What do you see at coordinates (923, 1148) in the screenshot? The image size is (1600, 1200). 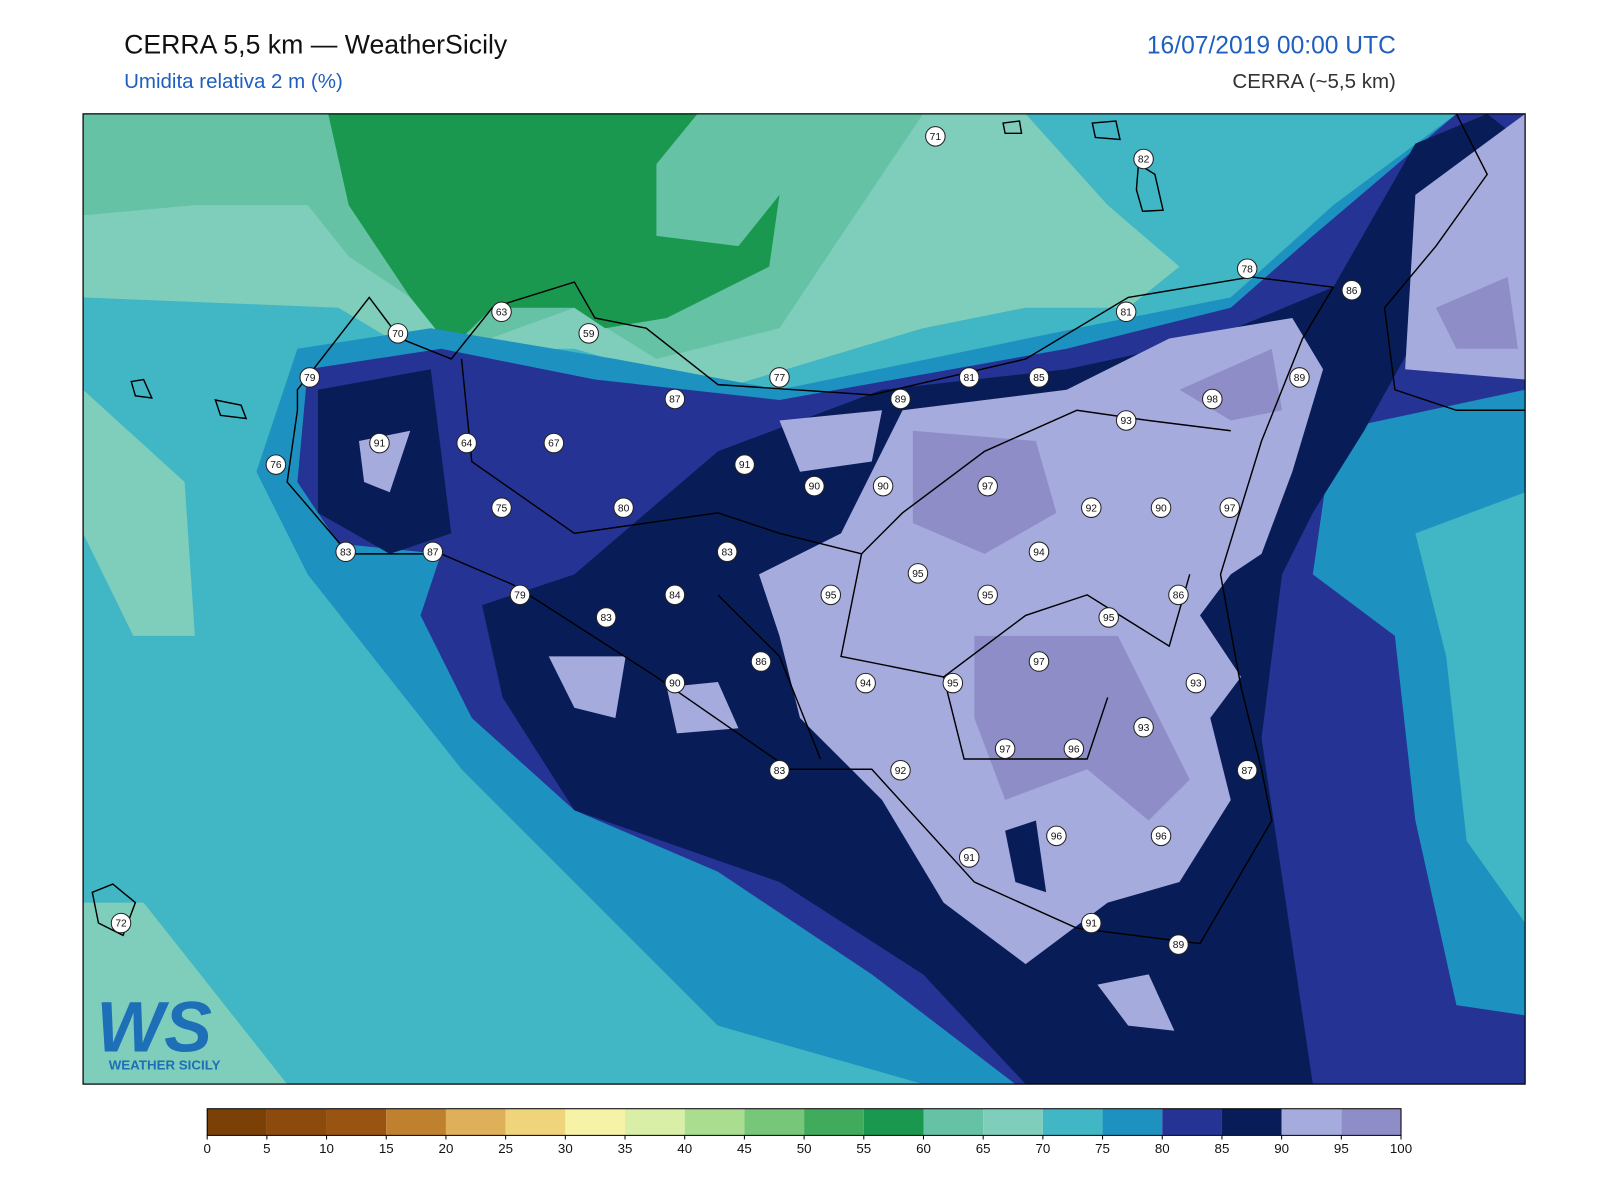 I see `colorbar-tick-label: 60` at bounding box center [923, 1148].